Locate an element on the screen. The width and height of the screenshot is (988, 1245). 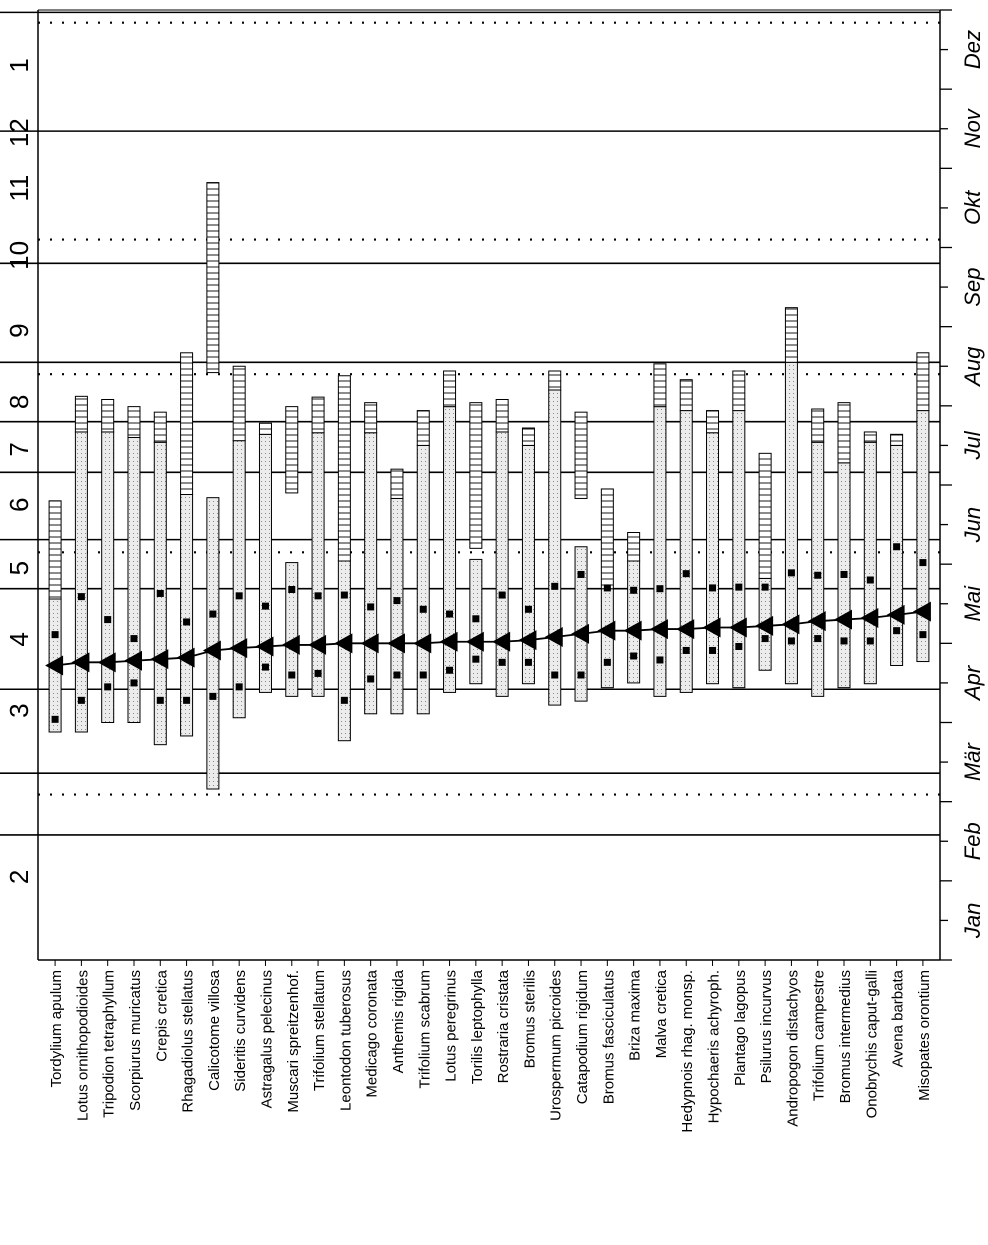
period-label-3: 3 is located at coordinates (19, 710).